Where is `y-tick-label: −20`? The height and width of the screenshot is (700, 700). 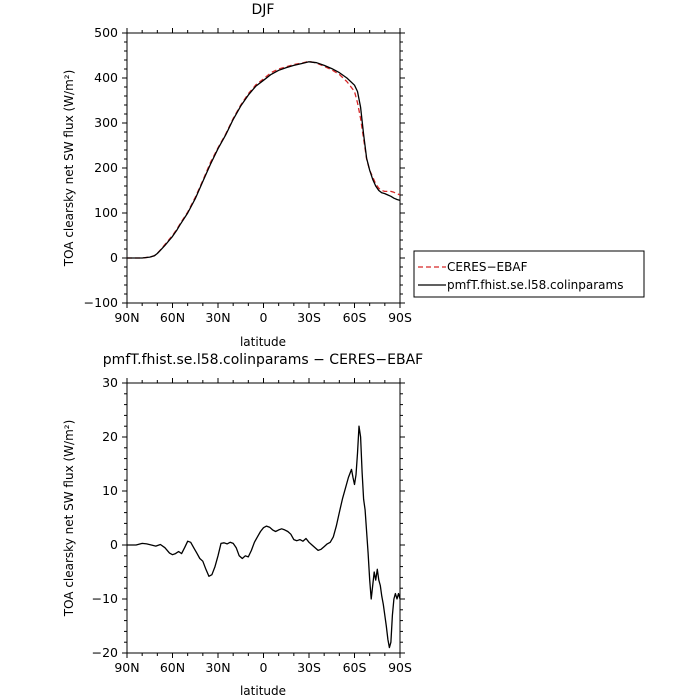 y-tick-label: −20 is located at coordinates (105, 652).